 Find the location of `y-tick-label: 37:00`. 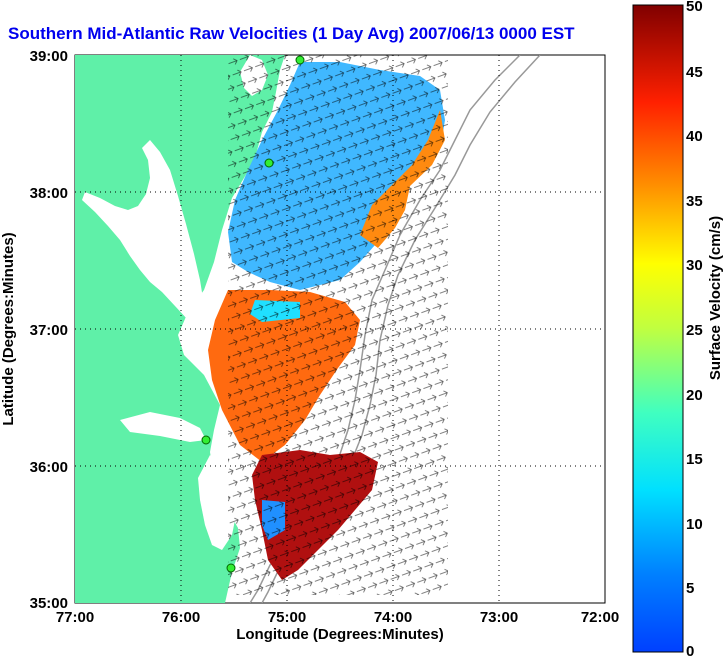

y-tick-label: 37:00 is located at coordinates (49, 330).